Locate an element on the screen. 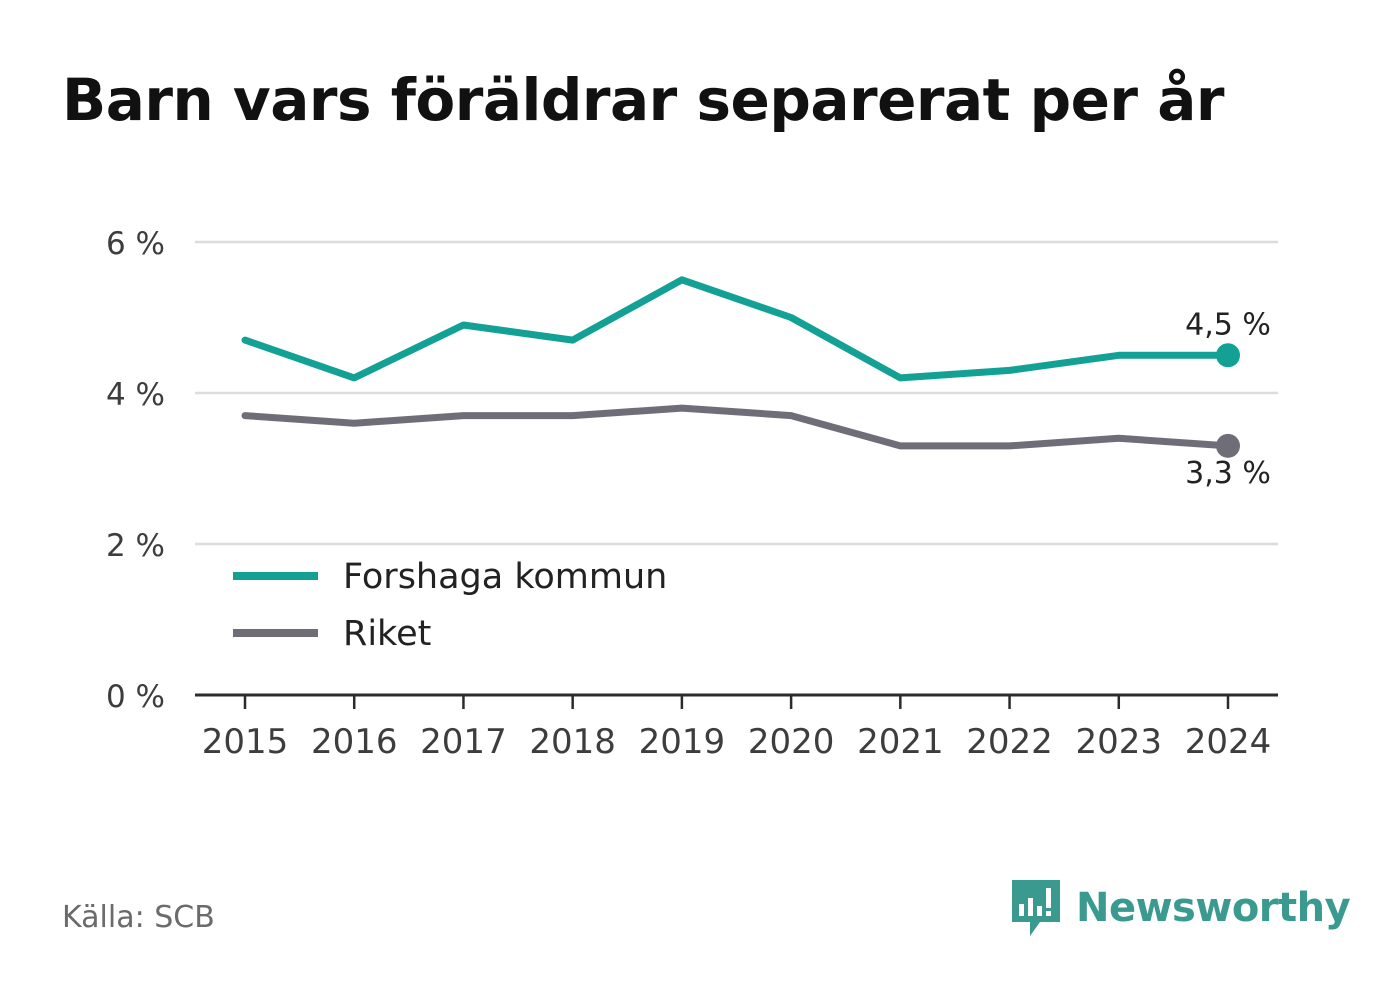  y-tick-label: 0 % is located at coordinates (135, 697).